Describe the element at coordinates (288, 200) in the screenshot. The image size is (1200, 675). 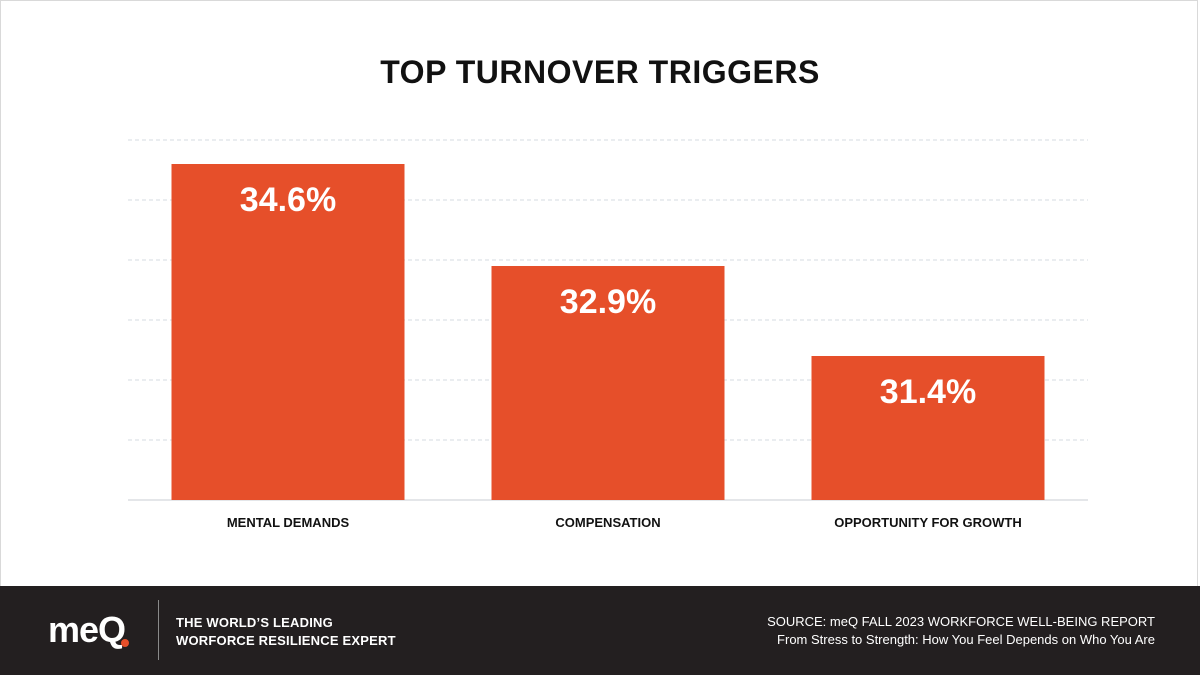
I see `bar-value-label: 34.6%` at that location.